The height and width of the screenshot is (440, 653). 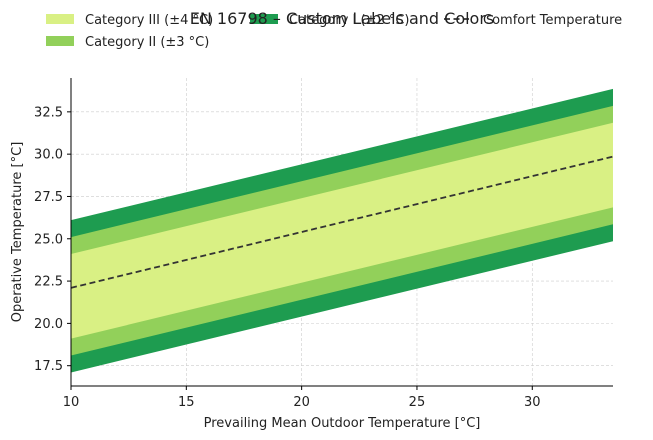 I want to click on y-tick-label: 25.0, so click(x=48, y=239).